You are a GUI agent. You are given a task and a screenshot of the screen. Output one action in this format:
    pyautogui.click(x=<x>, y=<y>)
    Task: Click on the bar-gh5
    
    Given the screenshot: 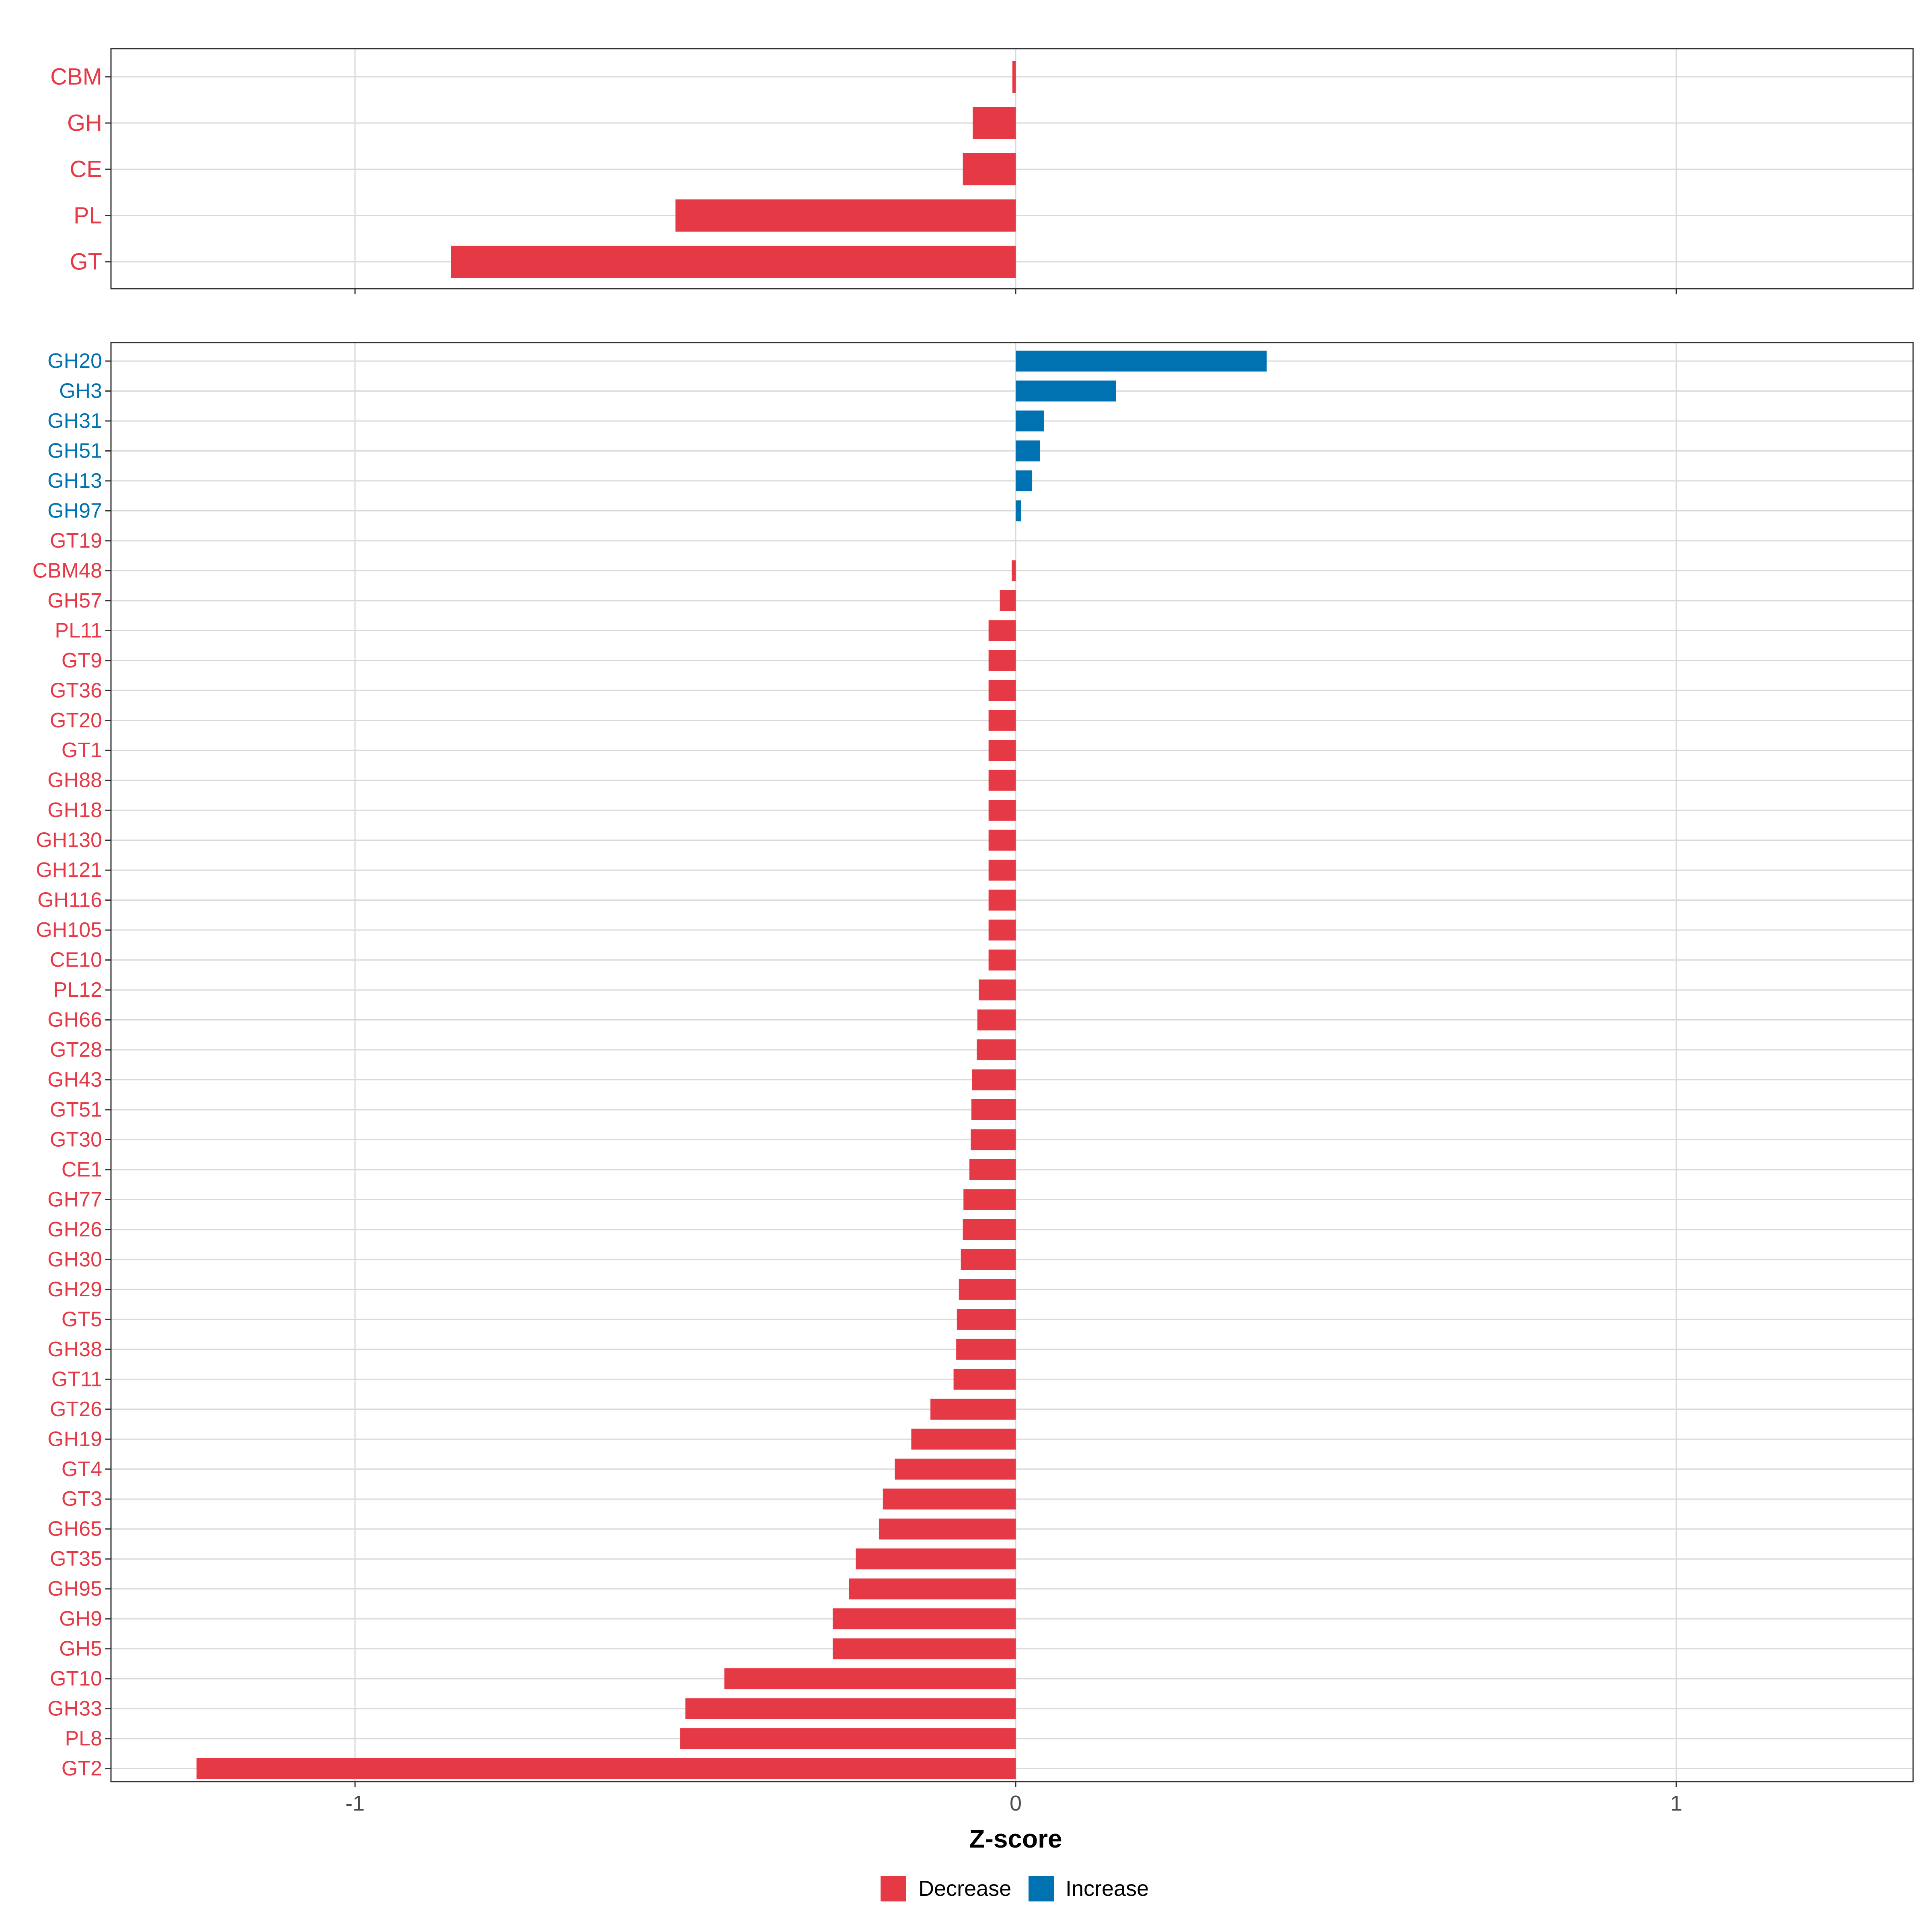 What is the action you would take?
    pyautogui.click(x=924, y=1648)
    